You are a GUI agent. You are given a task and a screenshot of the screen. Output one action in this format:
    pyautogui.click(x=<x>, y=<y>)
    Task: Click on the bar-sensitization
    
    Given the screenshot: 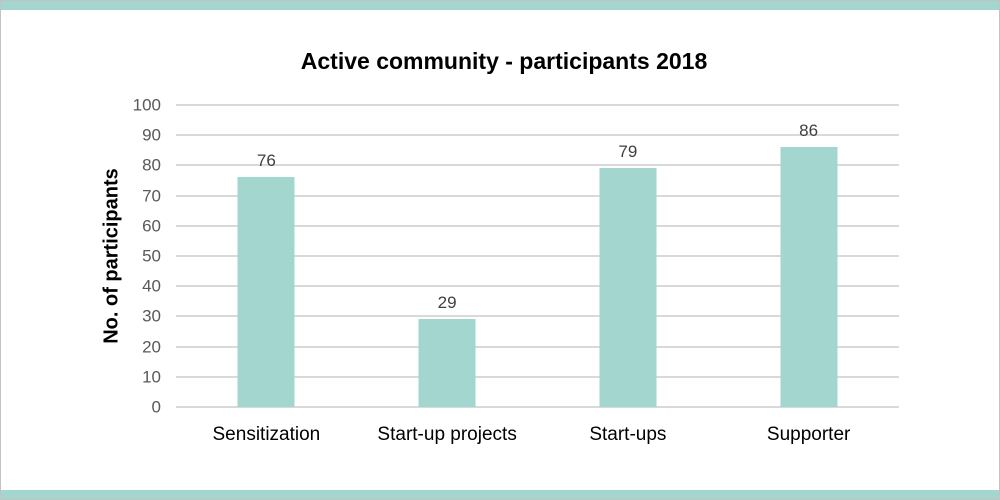 What is the action you would take?
    pyautogui.click(x=266, y=292)
    